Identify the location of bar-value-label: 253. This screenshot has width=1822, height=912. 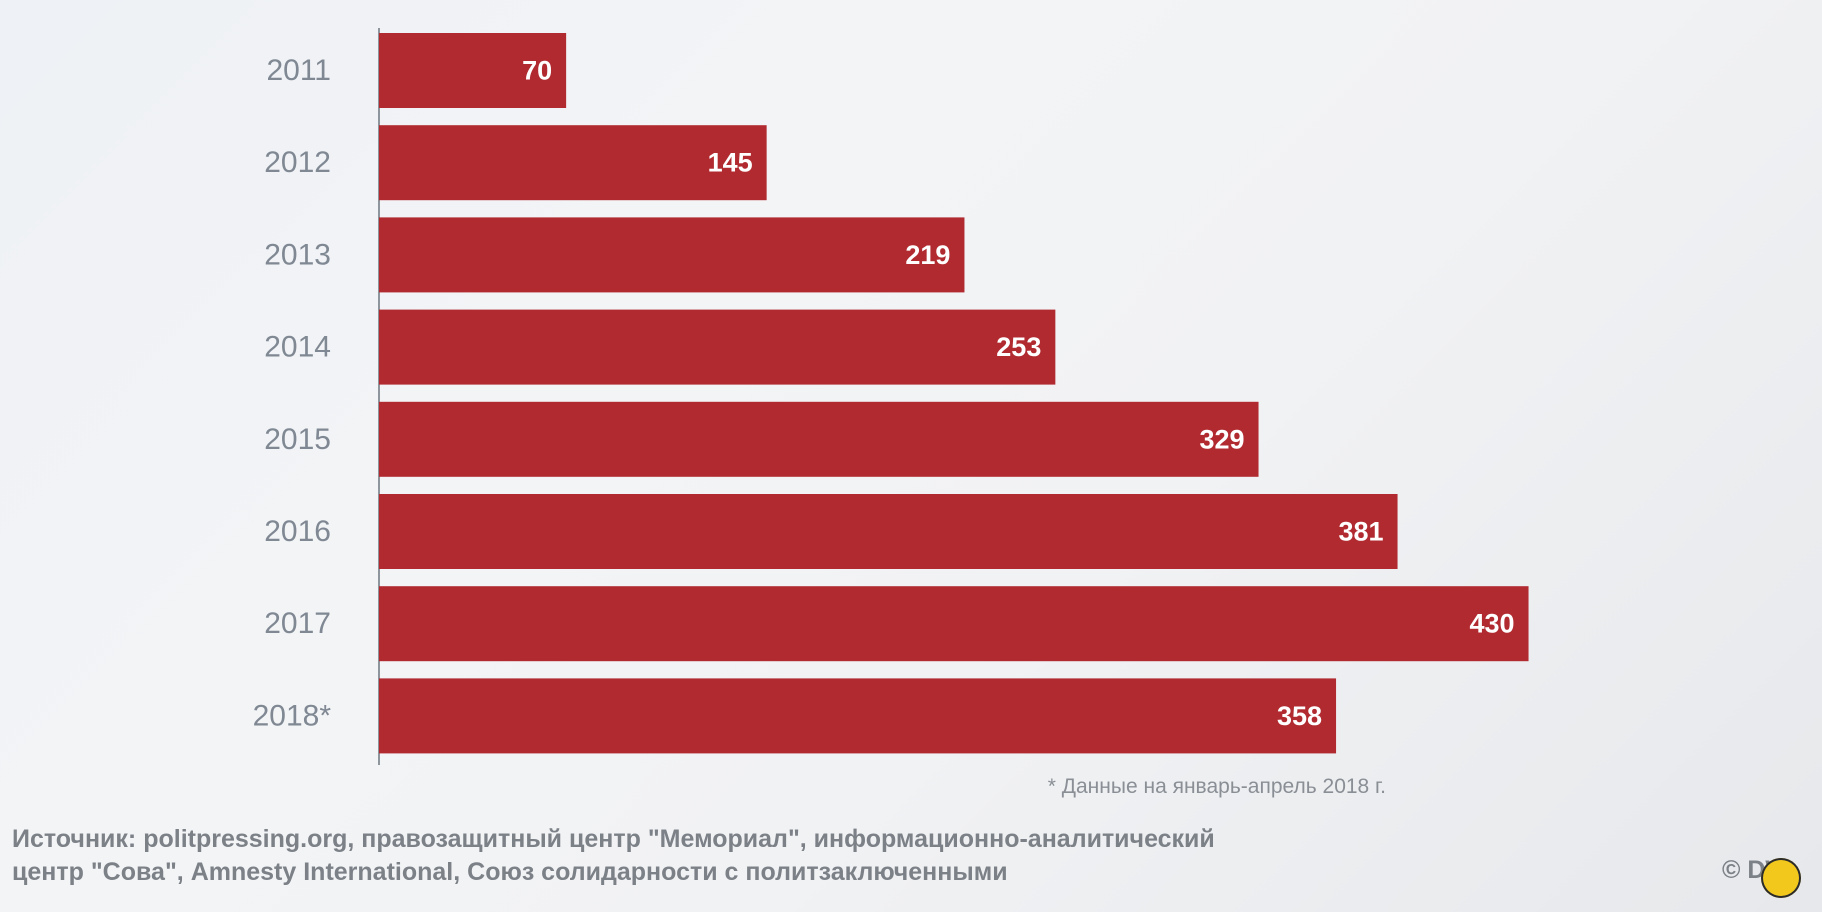
(1018, 347).